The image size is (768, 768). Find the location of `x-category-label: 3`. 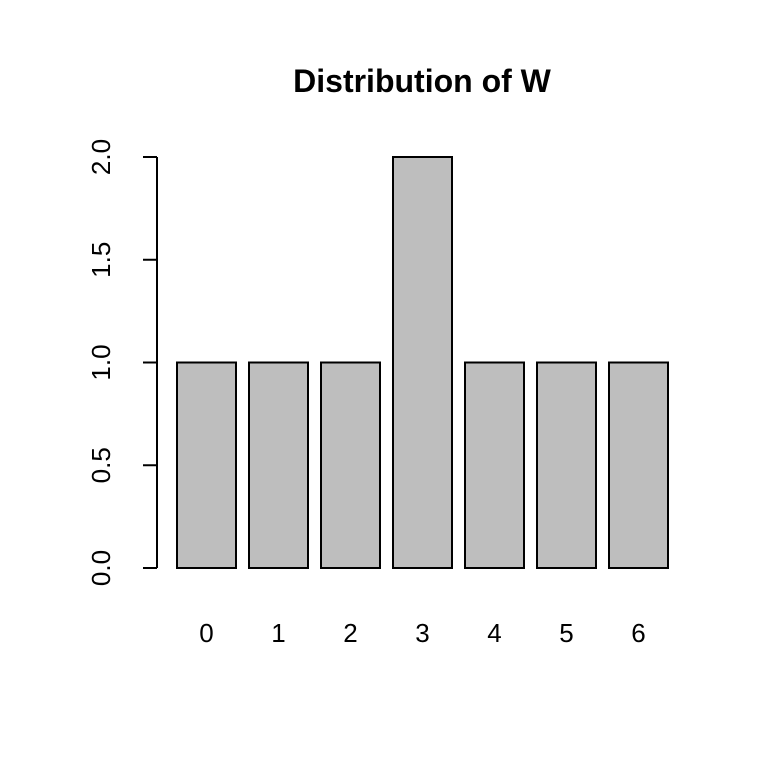

x-category-label: 3 is located at coordinates (422, 633).